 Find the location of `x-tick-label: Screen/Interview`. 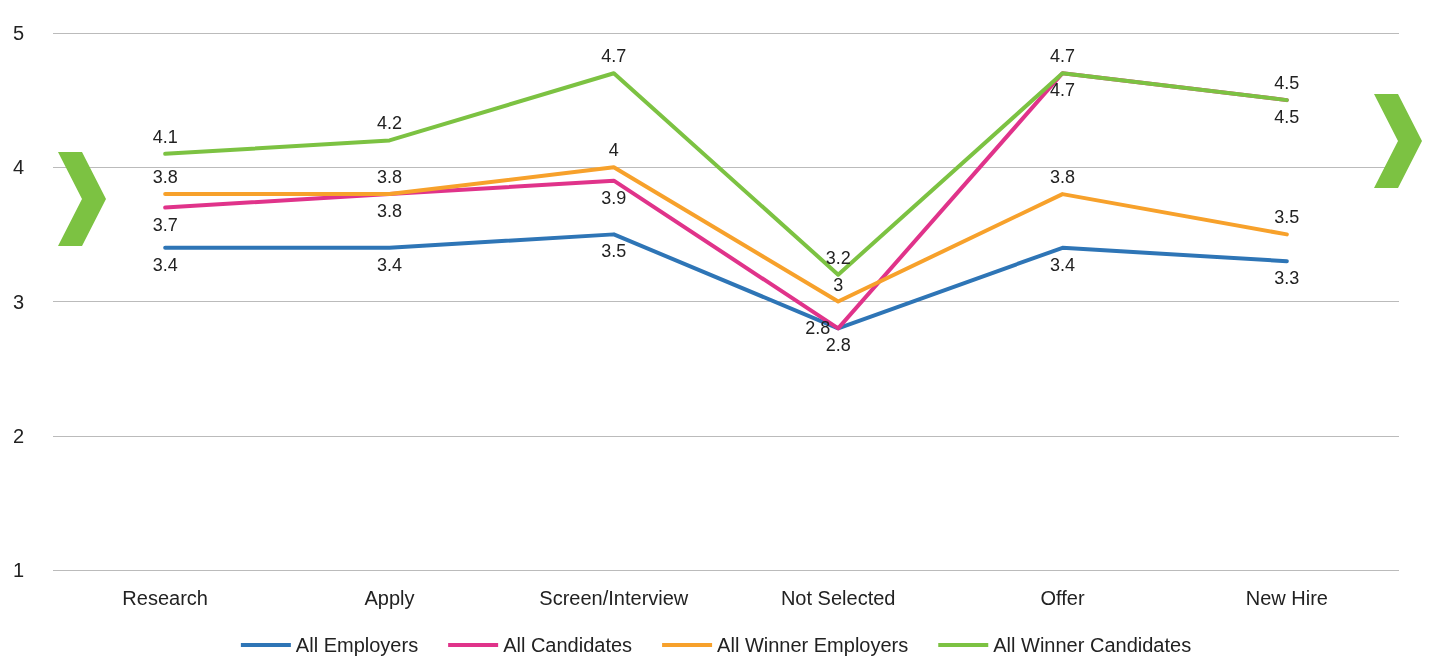

x-tick-label: Screen/Interview is located at coordinates (614, 598).